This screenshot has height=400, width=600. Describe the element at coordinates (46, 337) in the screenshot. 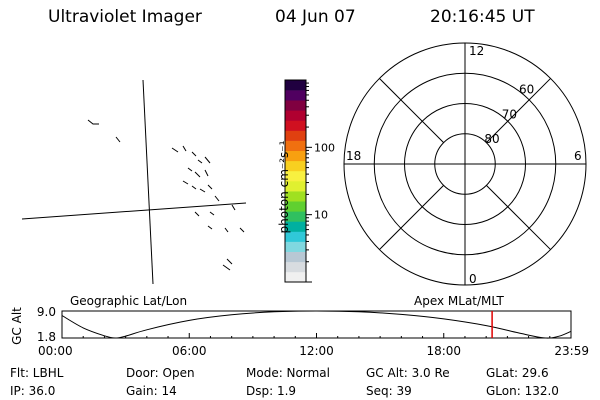

I see `timeline-y-tick-label: 1.8` at that location.